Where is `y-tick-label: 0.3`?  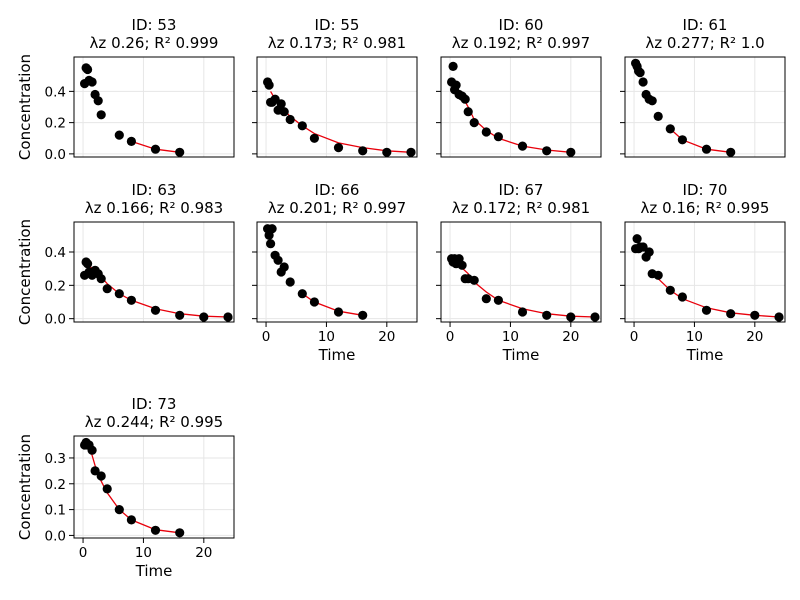 y-tick-label: 0.3 is located at coordinates (55, 459).